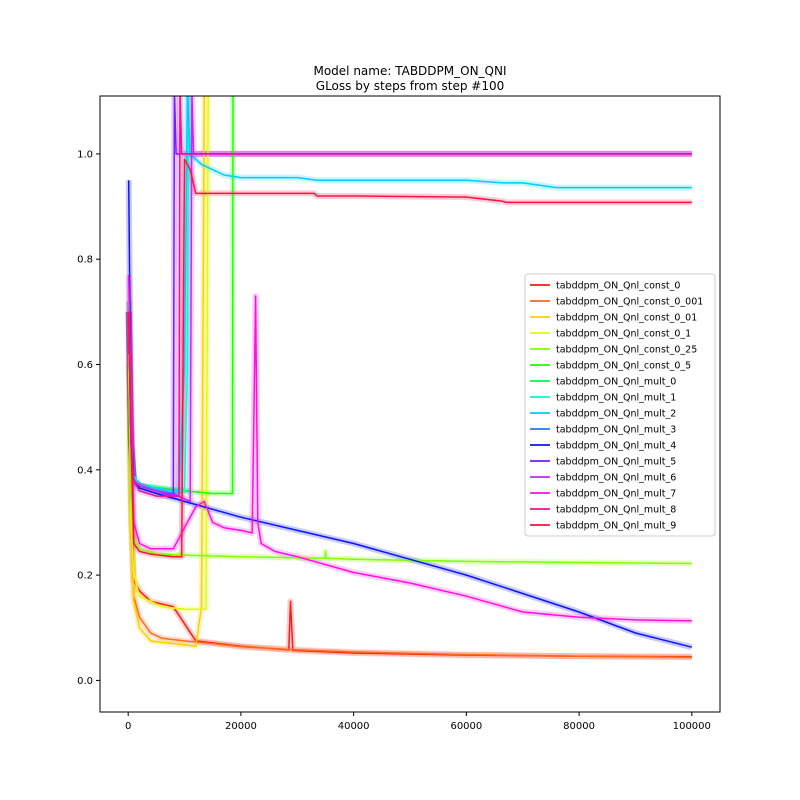  I want to click on legend-label: tabddpm_ON_Qnl_mult_4, so click(616, 446).